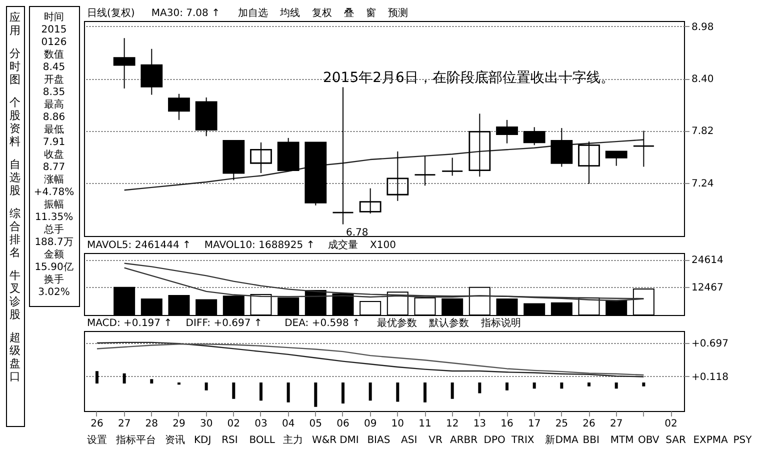  Describe the element at coordinates (449, 323) in the screenshot. I see `text: 默认参数` at that location.